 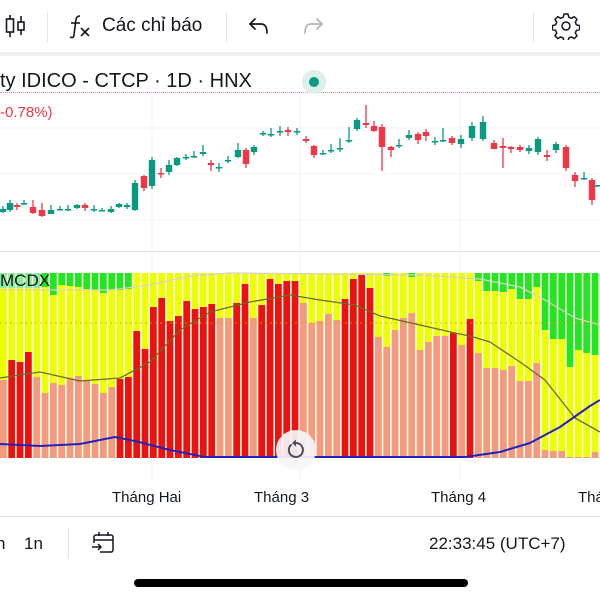 I want to click on market-status-dot, so click(x=314, y=82).